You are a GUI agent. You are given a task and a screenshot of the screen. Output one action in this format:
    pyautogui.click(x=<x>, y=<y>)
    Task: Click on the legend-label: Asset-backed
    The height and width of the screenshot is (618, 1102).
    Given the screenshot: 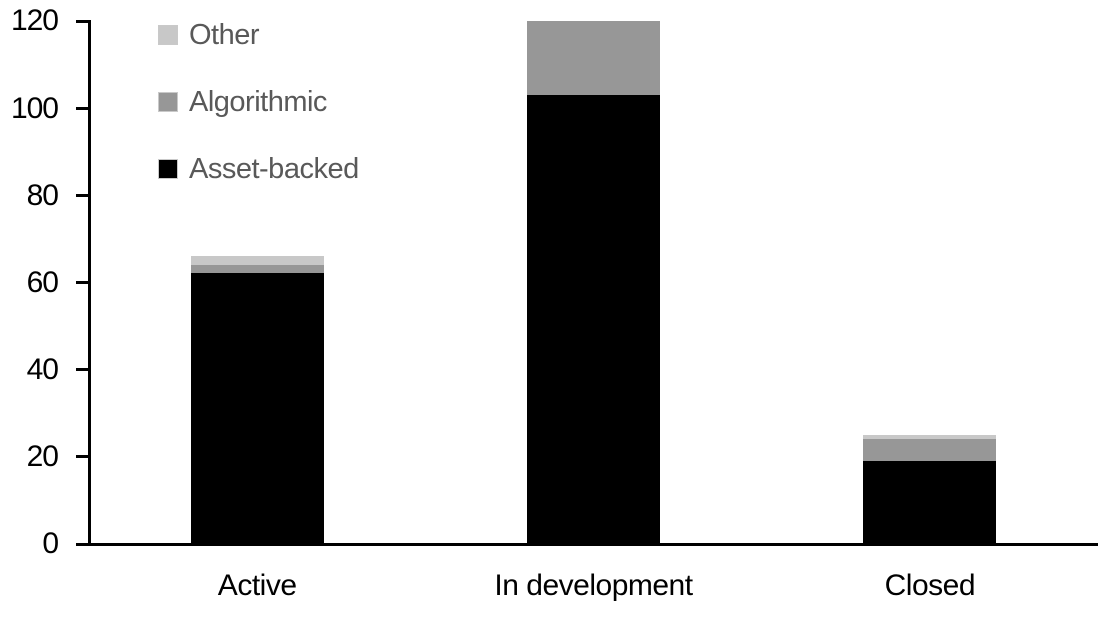 What is the action you would take?
    pyautogui.click(x=274, y=169)
    